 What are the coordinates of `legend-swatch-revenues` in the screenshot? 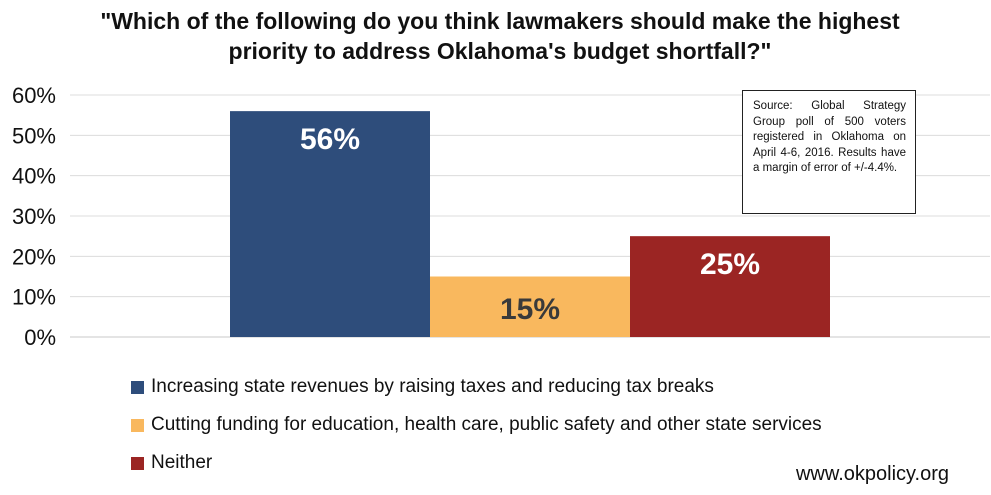 It's located at (137, 387).